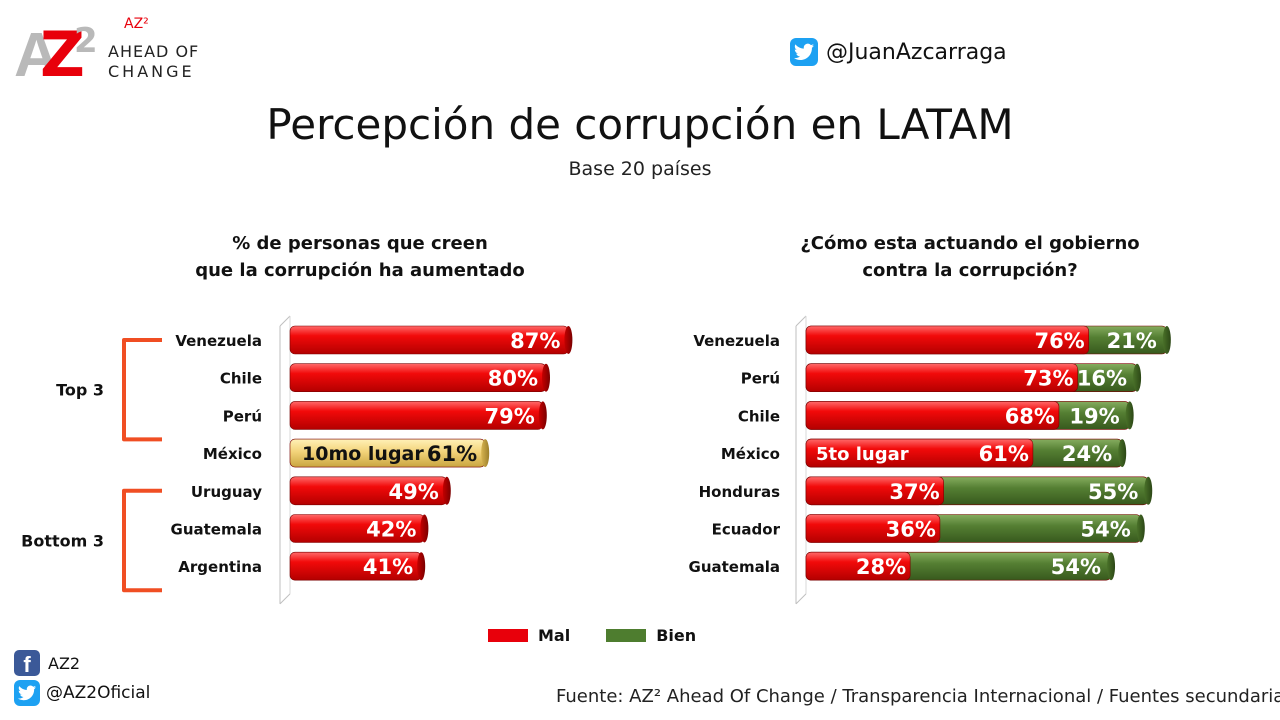 The image size is (1280, 720). What do you see at coordinates (1094, 416) in the screenshot?
I see `right-value-bien-chile: 19%` at bounding box center [1094, 416].